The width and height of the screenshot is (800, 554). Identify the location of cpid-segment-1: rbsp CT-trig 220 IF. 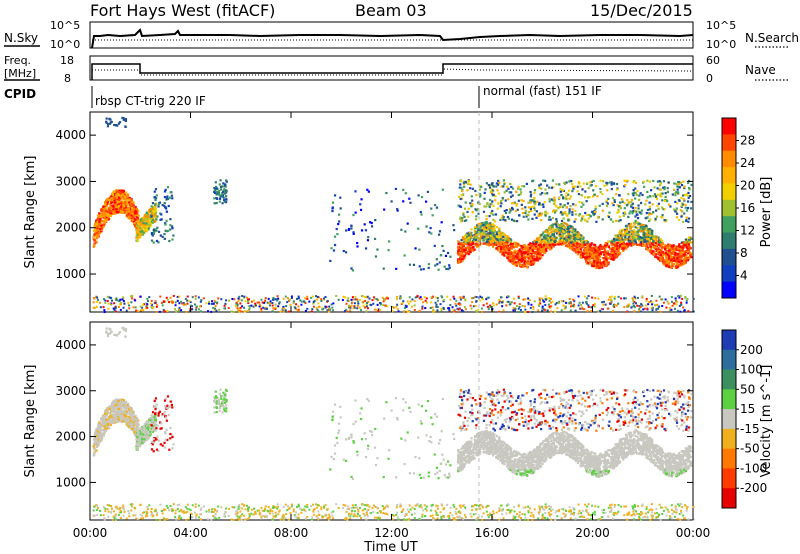
(150, 101).